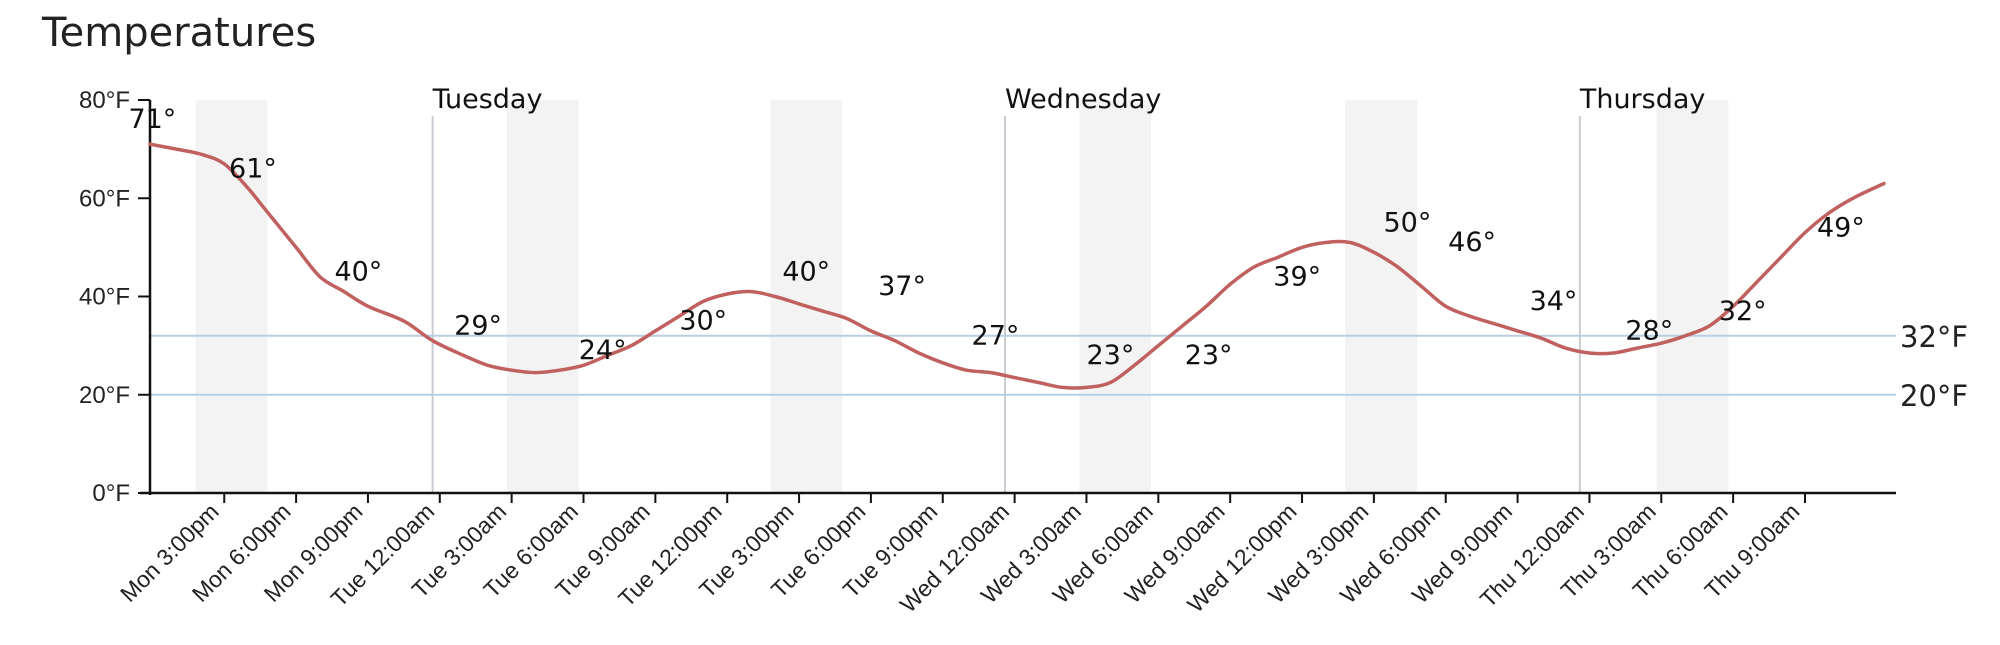 Image resolution: width=2000 pixels, height=645 pixels. I want to click on data-label: 24°, so click(603, 350).